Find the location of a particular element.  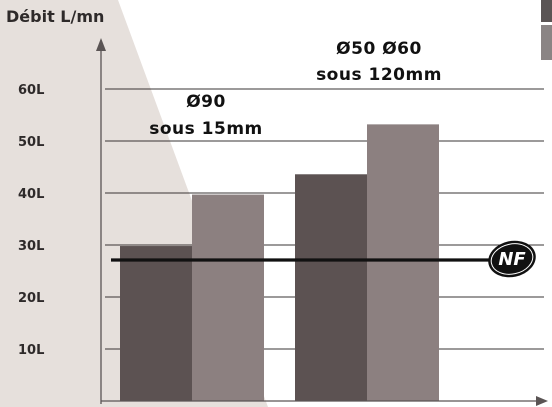

y-axis-label: Débit L/mn is located at coordinates (55, 16).